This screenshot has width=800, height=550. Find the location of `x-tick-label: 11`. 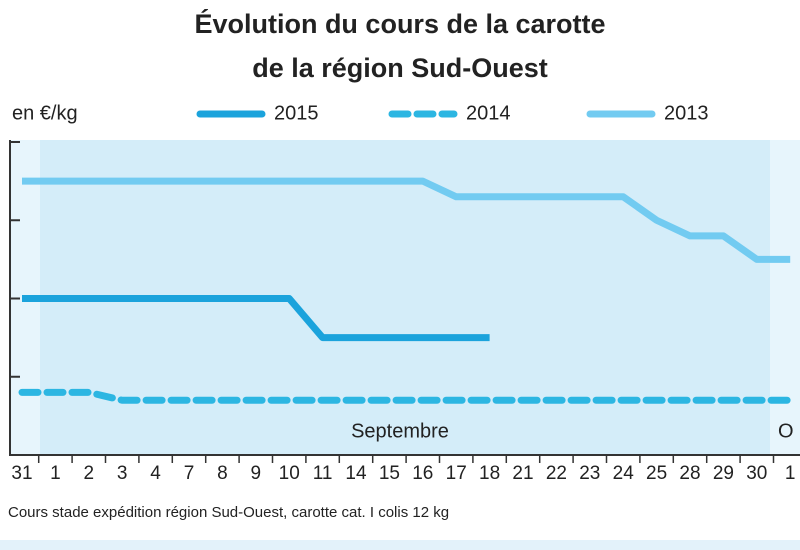

x-tick-label: 11 is located at coordinates (323, 473).